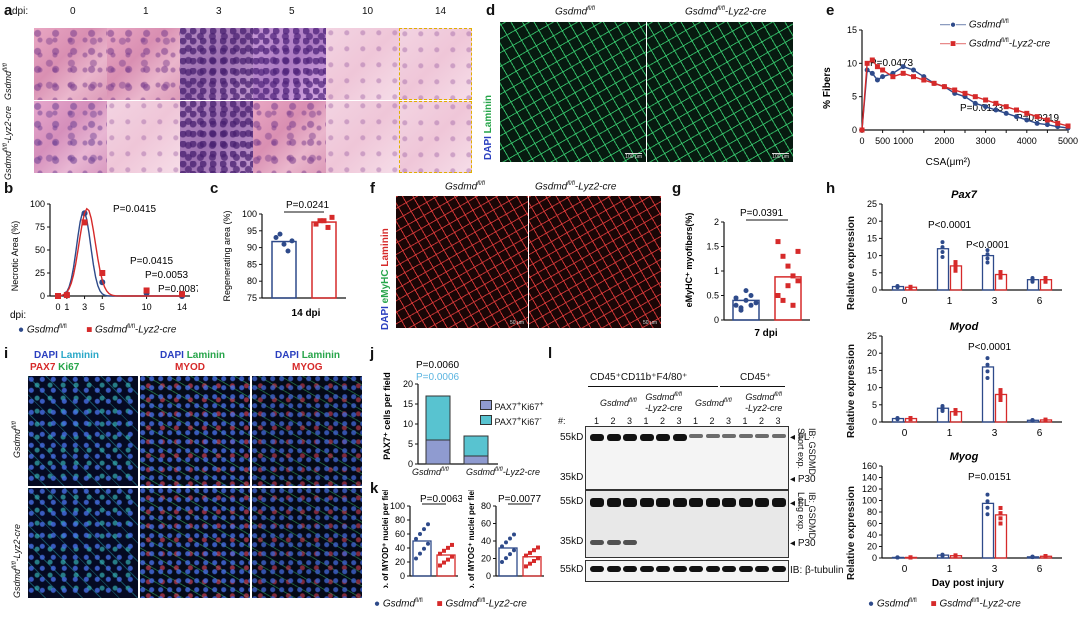  I want to click on panel-label-i: i, so click(6, 353).